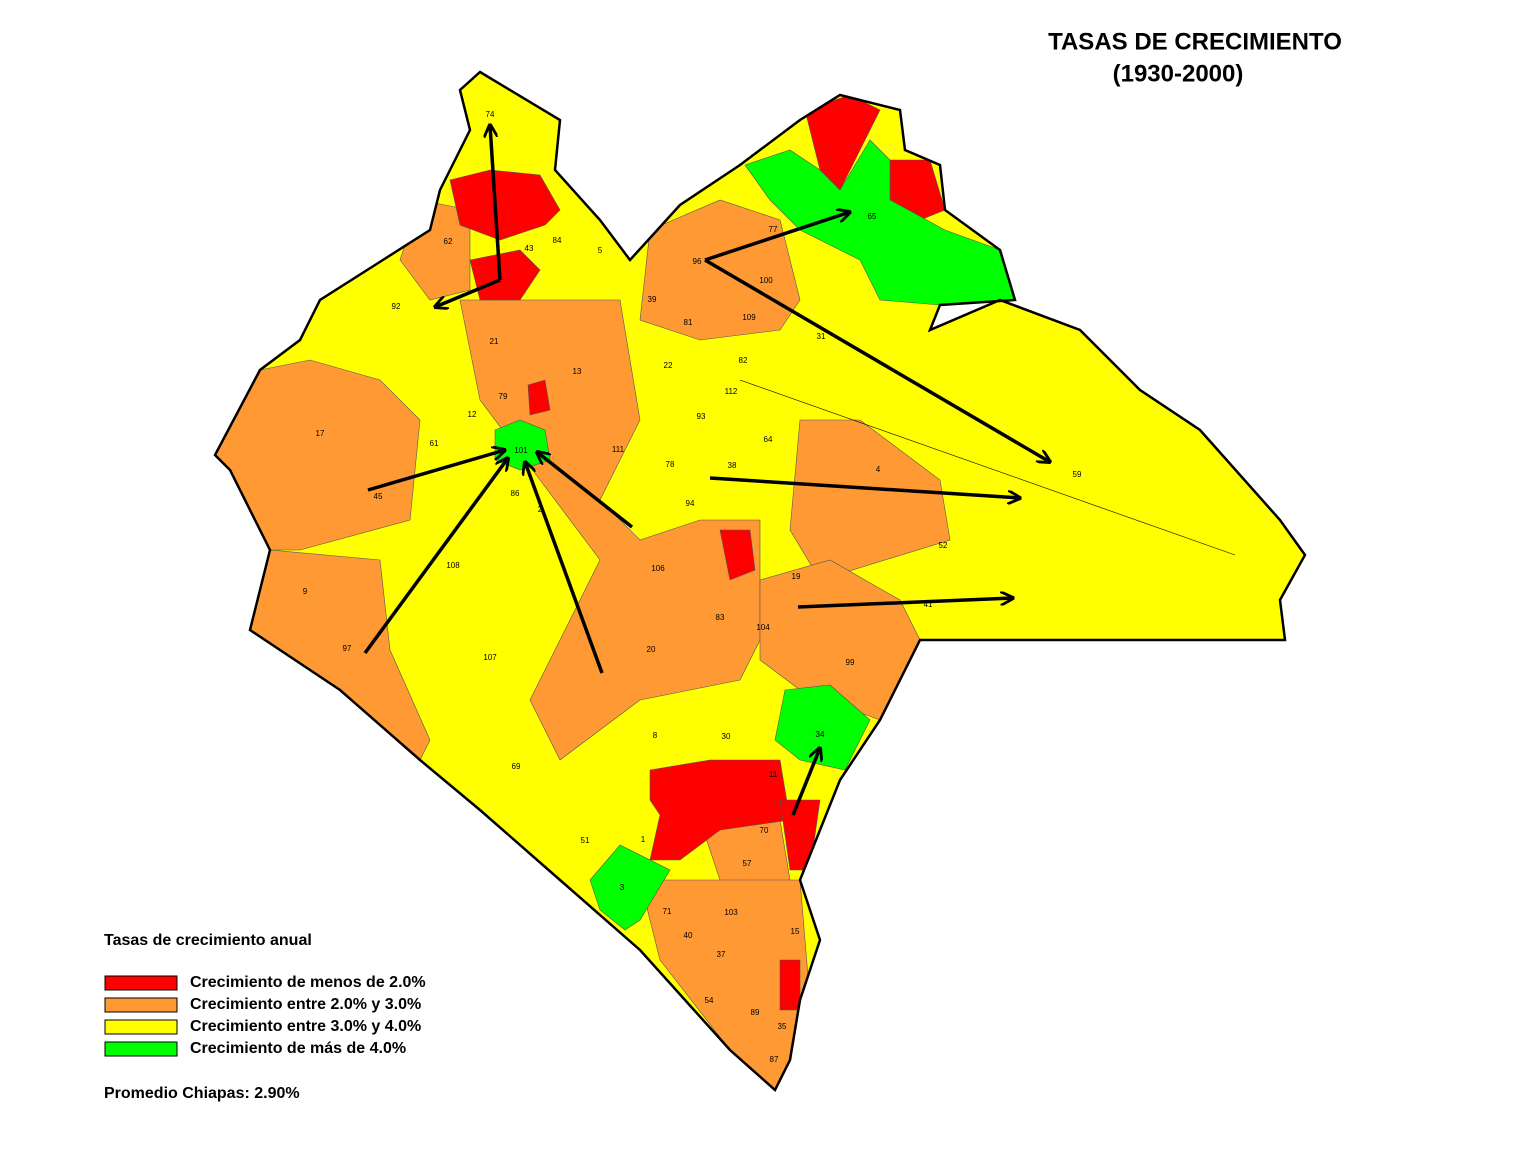  What do you see at coordinates (732, 465) in the screenshot?
I see `municipality-label: 38` at bounding box center [732, 465].